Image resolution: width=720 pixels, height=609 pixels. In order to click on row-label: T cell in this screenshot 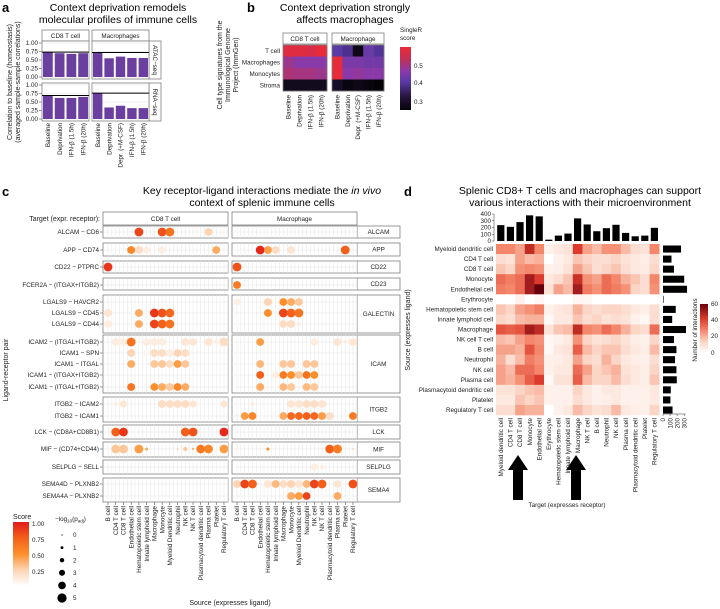, I will do `click(272, 51)`.